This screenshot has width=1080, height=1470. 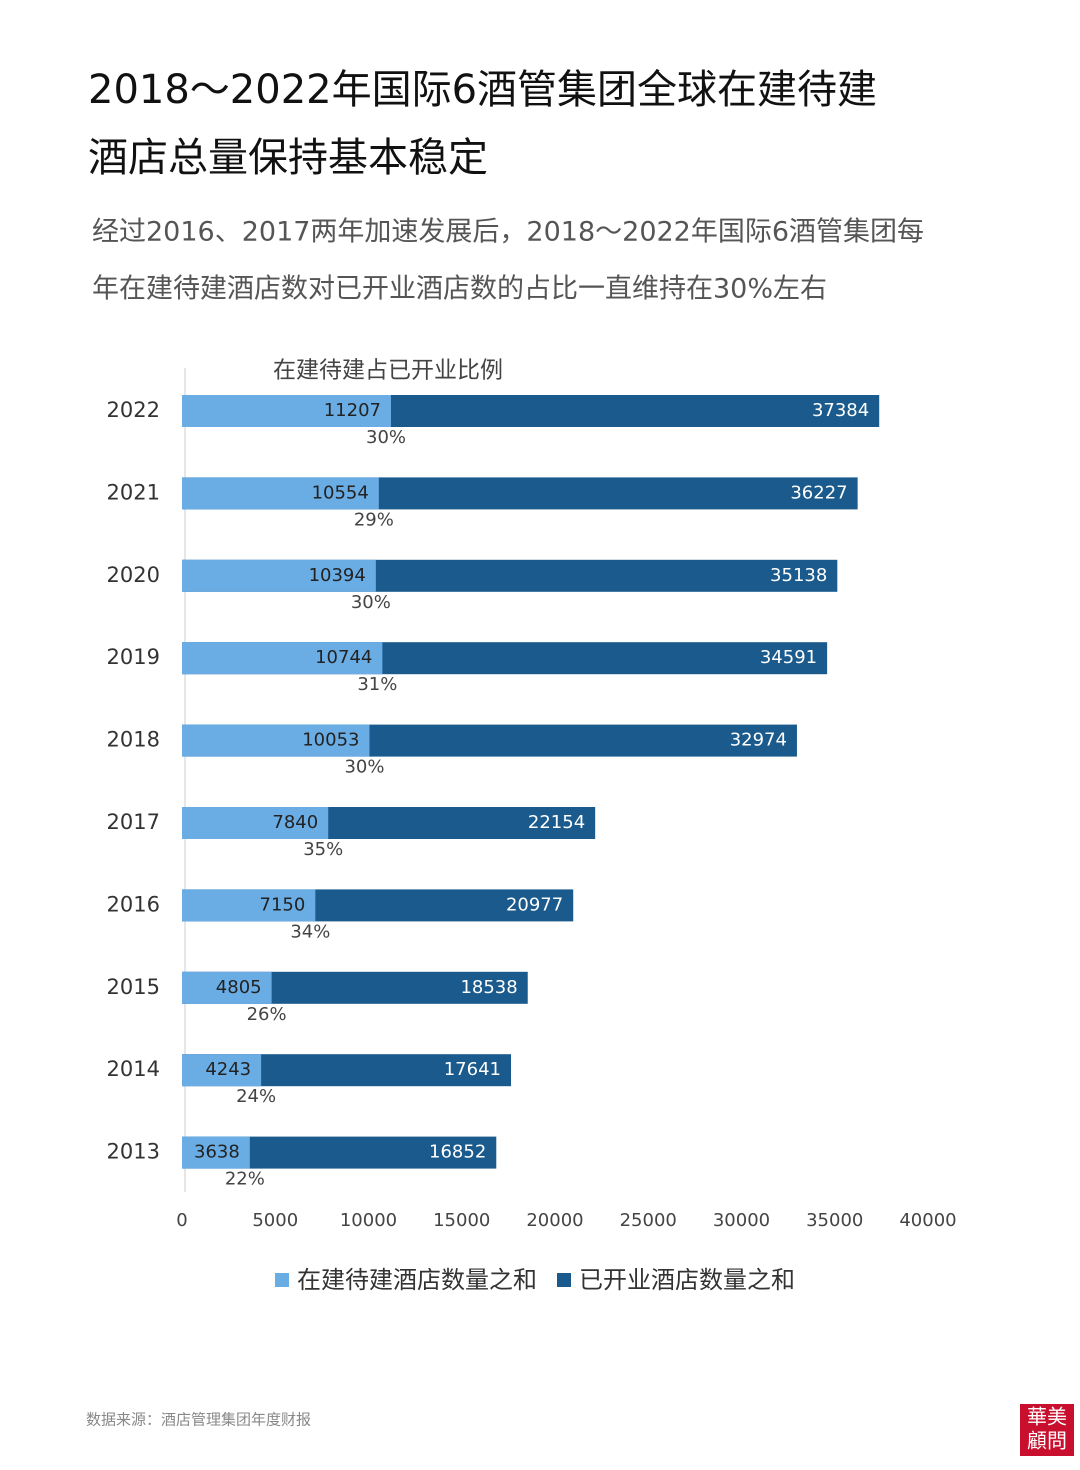 I want to click on x-tick-label: 40000, so click(x=927, y=1220).